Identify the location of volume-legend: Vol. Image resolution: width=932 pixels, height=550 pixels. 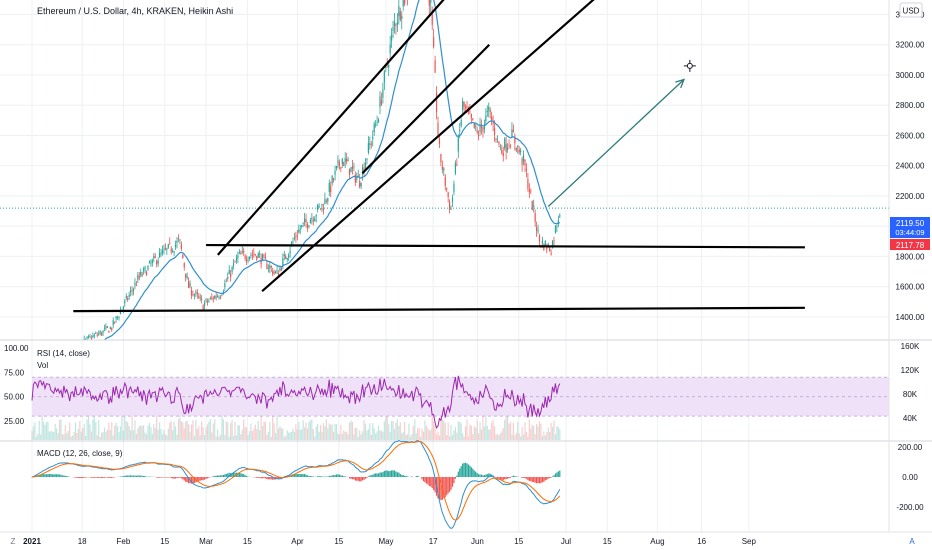
(42, 365).